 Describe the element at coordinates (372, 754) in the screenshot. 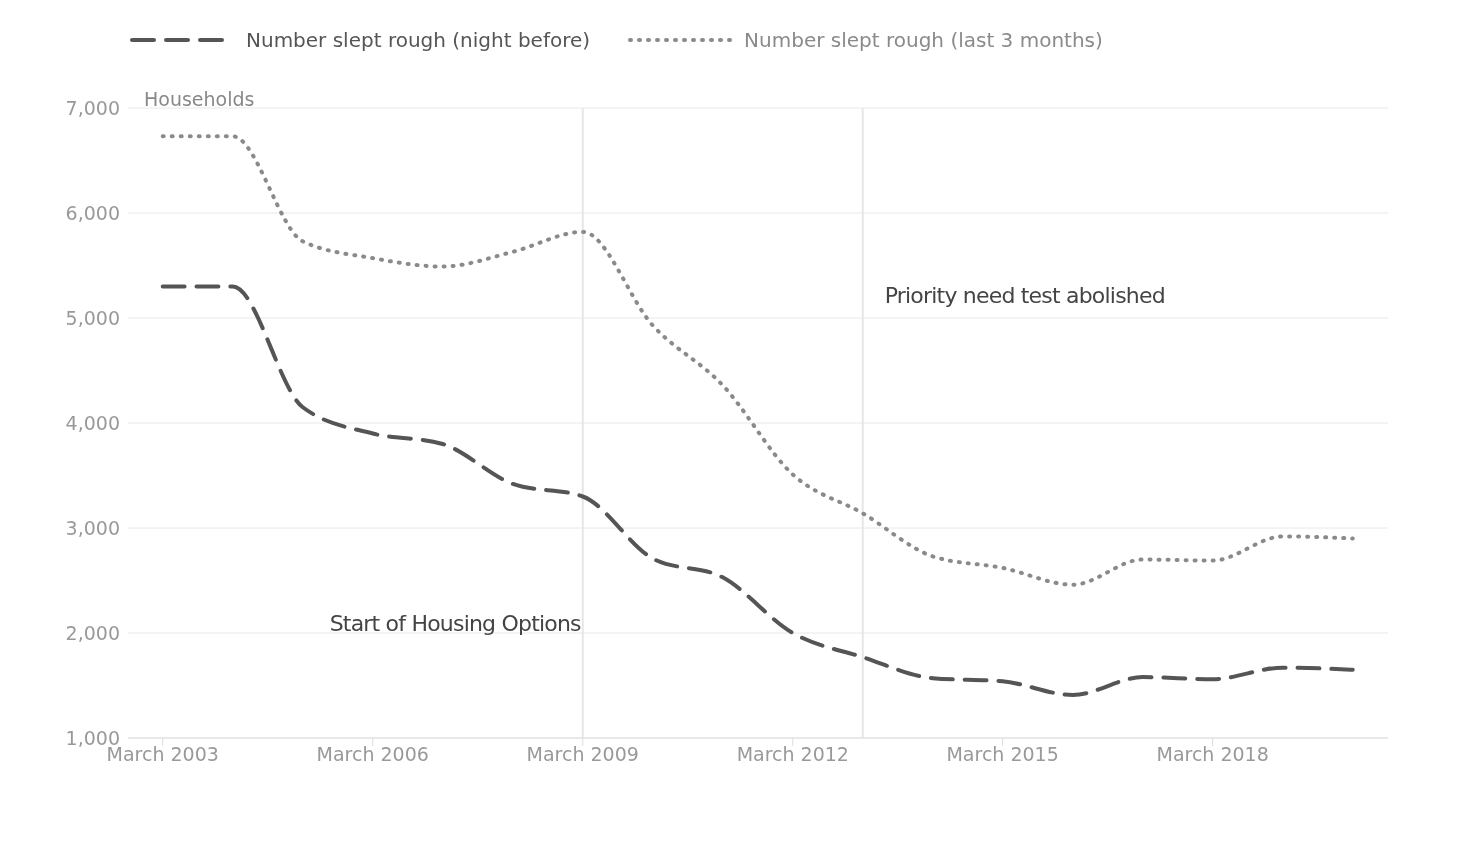

I see `x-tick-label: March 2006` at that location.